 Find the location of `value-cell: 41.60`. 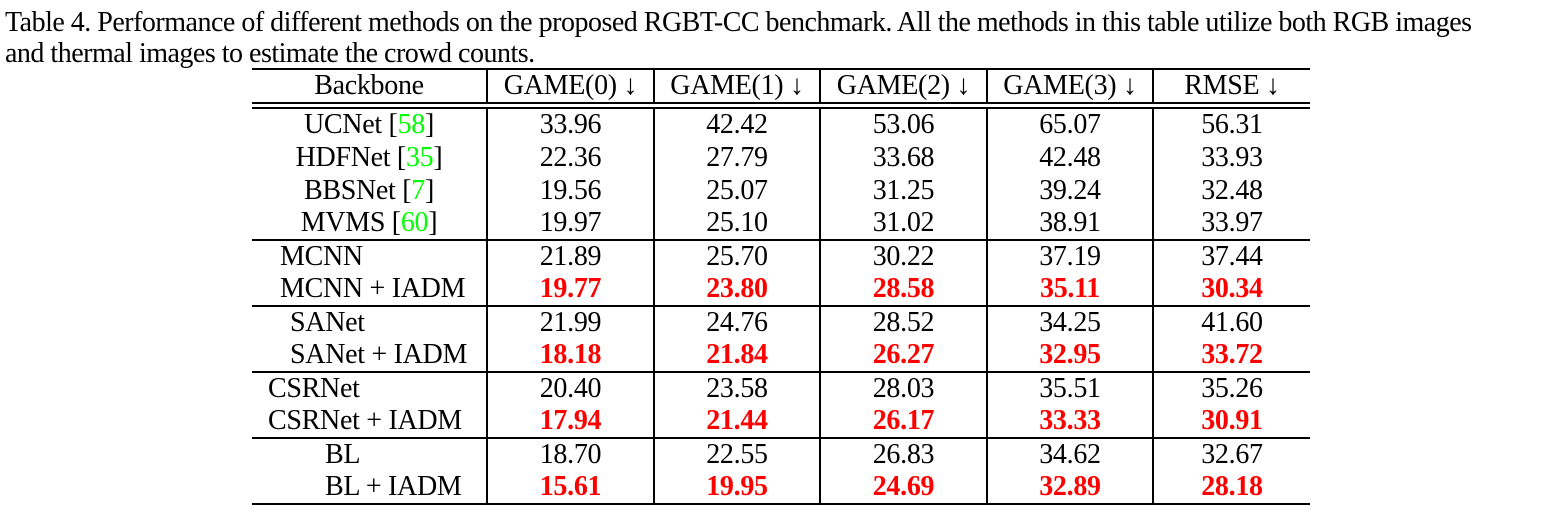

value-cell: 41.60 is located at coordinates (1231, 322).